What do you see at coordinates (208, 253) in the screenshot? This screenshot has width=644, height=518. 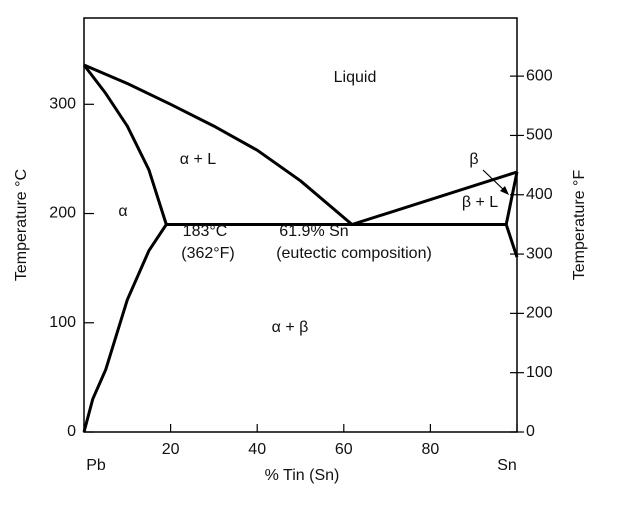 I see `annotation: (362°F)` at bounding box center [208, 253].